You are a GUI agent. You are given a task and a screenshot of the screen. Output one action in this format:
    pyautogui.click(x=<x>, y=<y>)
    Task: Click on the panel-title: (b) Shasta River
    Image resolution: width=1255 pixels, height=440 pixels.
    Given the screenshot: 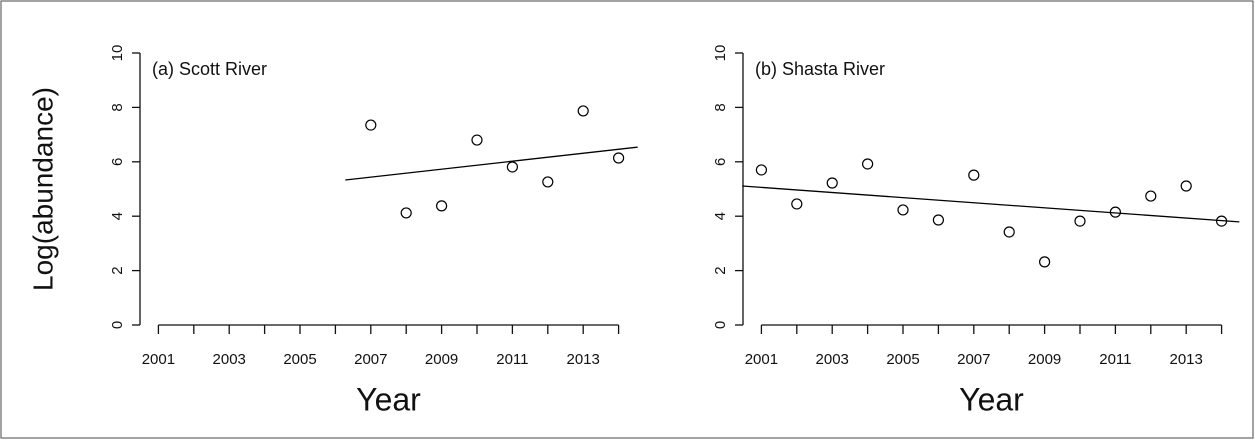 What is the action you would take?
    pyautogui.click(x=820, y=69)
    